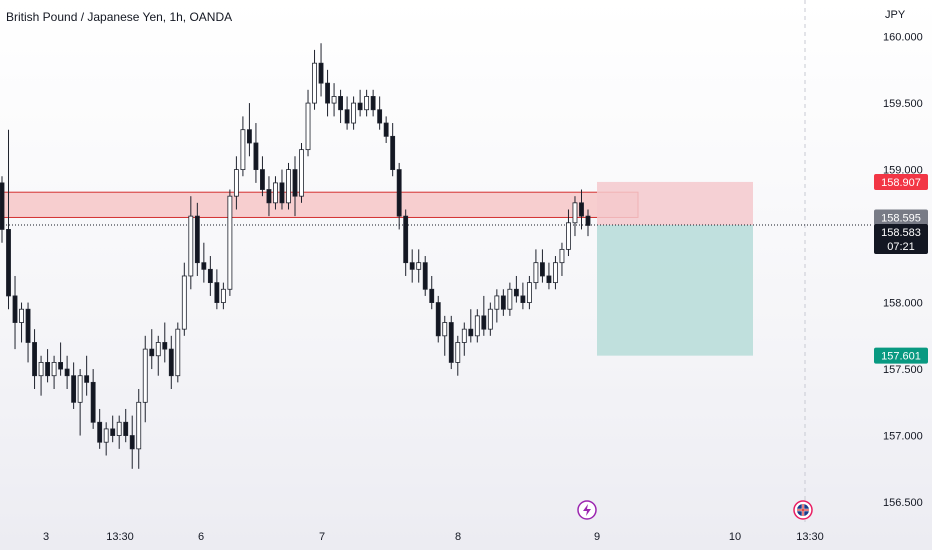  I want to click on take-profit-zone, so click(675, 290).